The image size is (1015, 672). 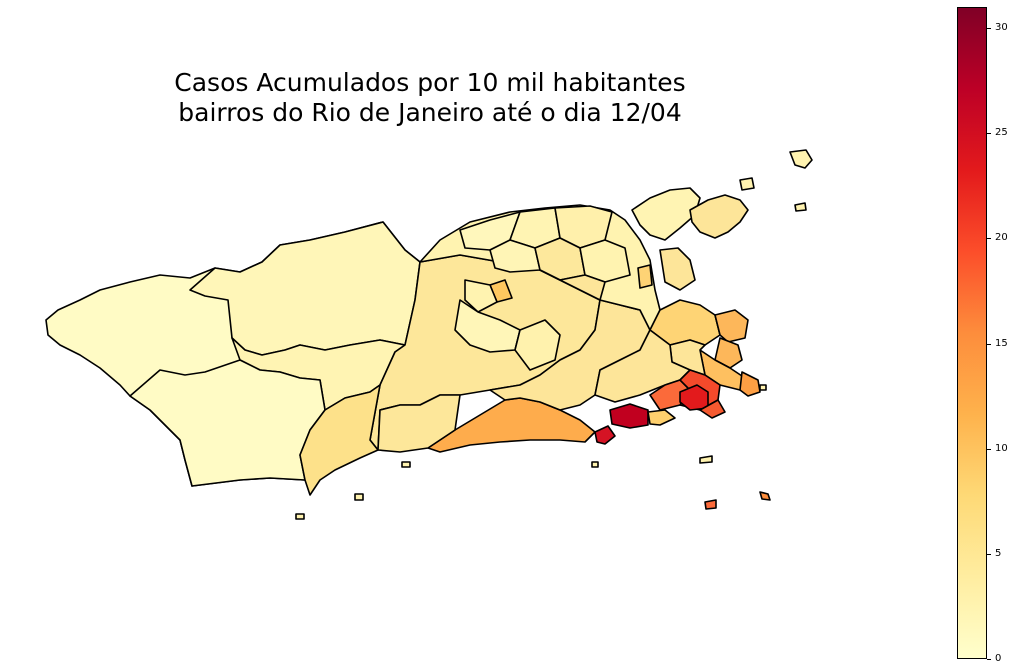 What do you see at coordinates (719, 216) in the screenshot?
I see `region-ilha-governador-east` at bounding box center [719, 216].